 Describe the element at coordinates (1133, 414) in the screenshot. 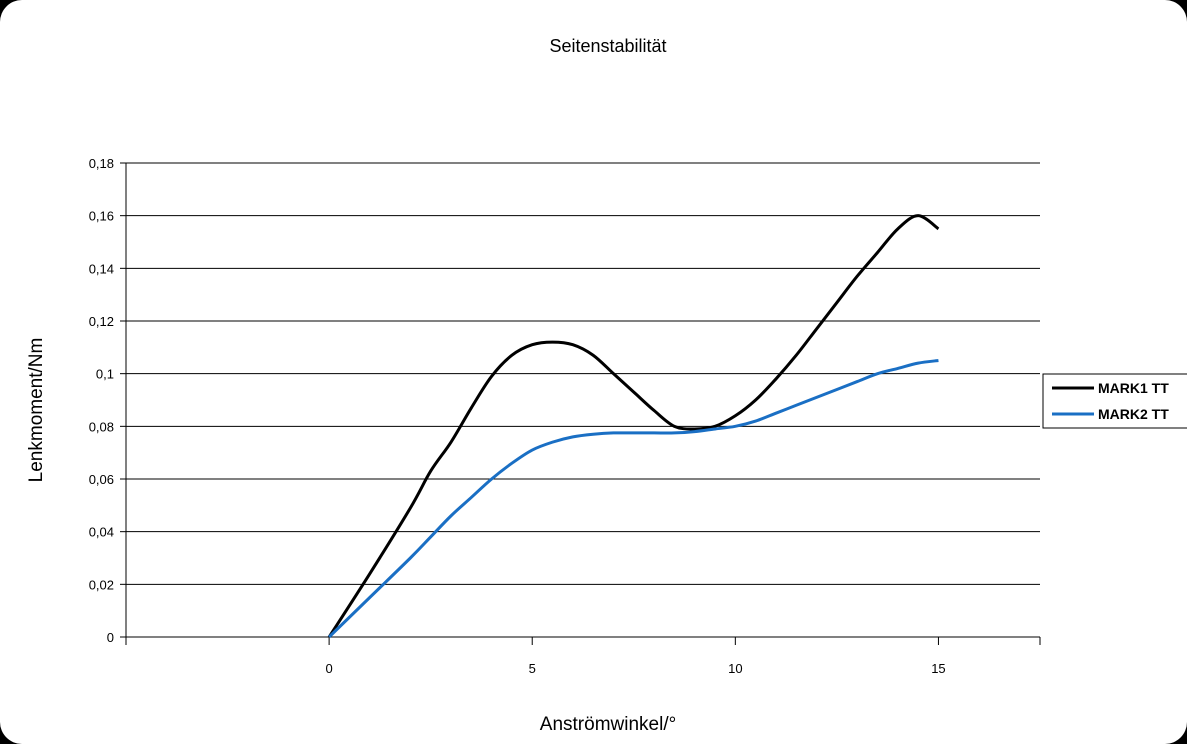

I see `legend-label-mark2: MARK2 TT` at that location.